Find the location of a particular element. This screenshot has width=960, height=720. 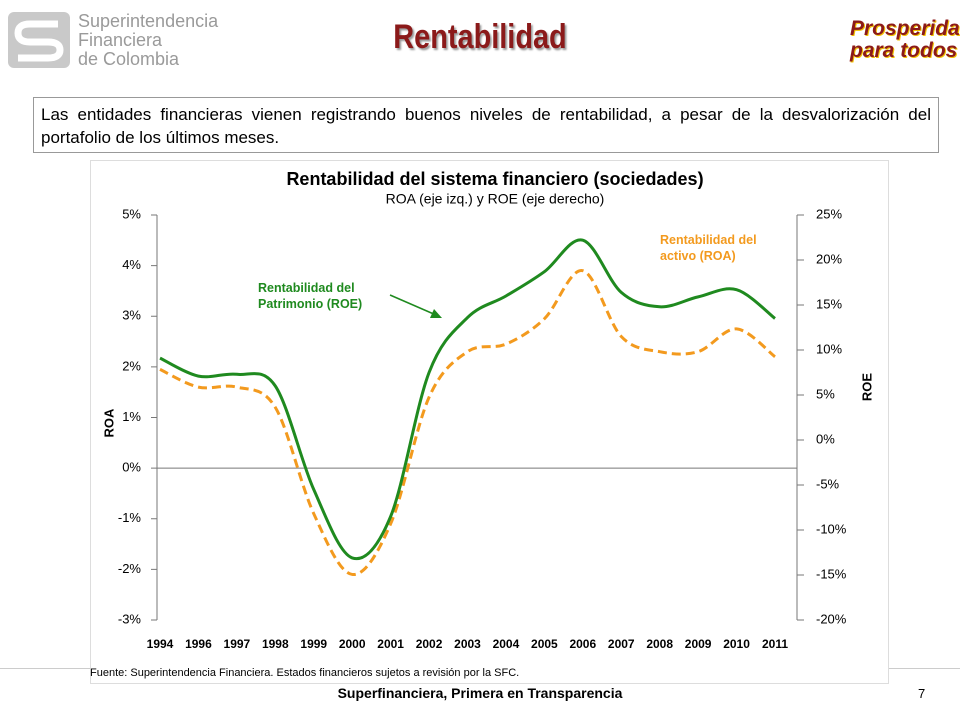

roa-annotation: Rentabilidad del activo (ROA) is located at coordinates (708, 248).